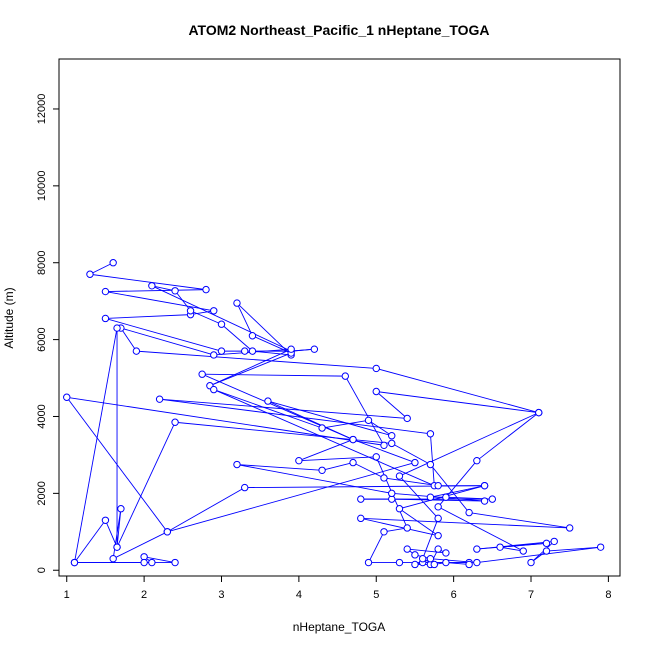 The image size is (650, 650). I want to click on x-tick-label-4: 5, so click(376, 595).